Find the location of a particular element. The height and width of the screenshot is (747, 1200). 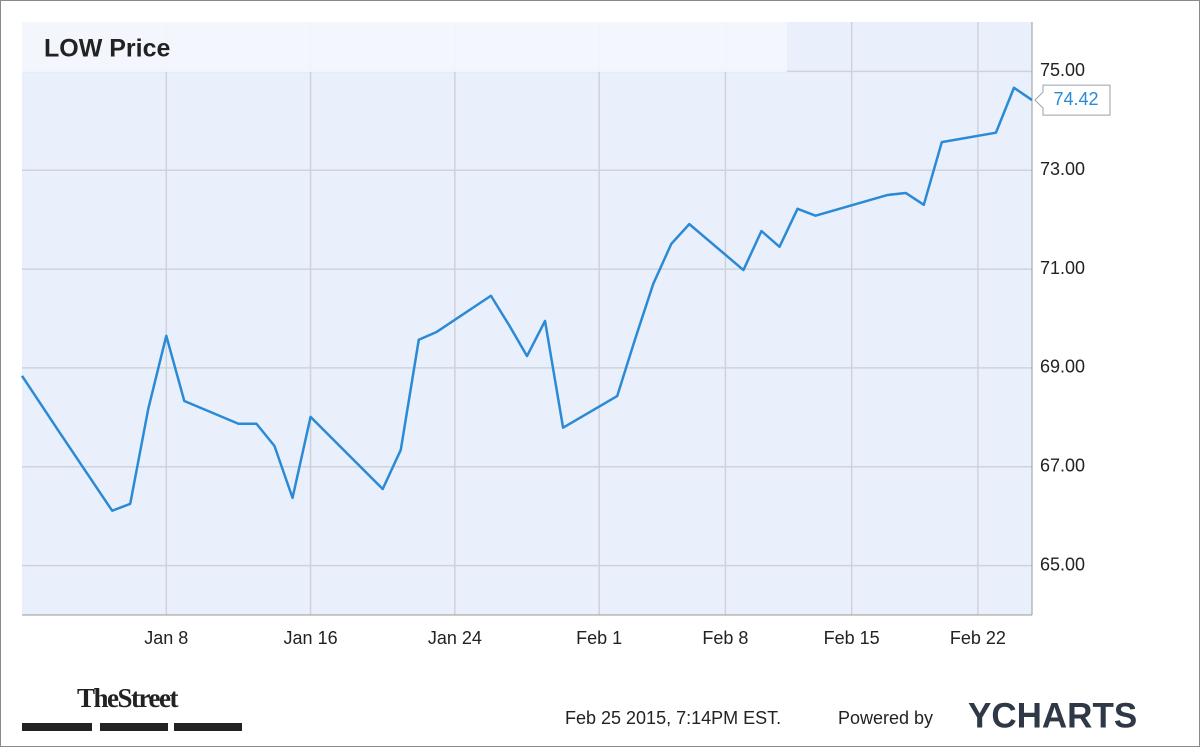

timestamp: Feb 25 2015, 7:14PM EST. is located at coordinates (673, 718).